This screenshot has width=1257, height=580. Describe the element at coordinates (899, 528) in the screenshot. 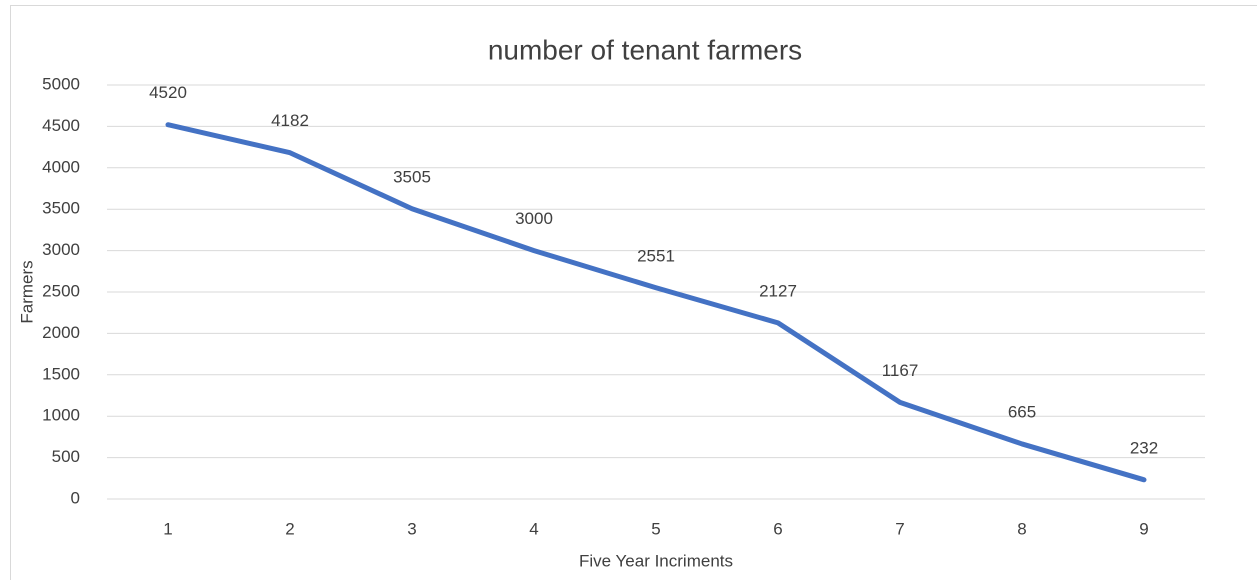

I see `x-tick-label: 7` at that location.